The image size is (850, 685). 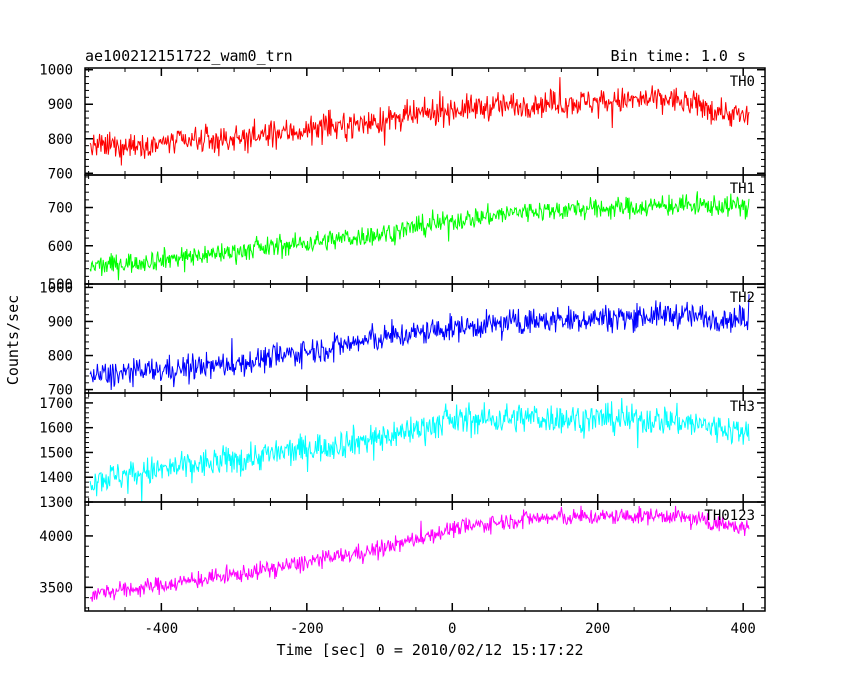 I want to click on y-tick-label: 500, so click(x=60, y=285).